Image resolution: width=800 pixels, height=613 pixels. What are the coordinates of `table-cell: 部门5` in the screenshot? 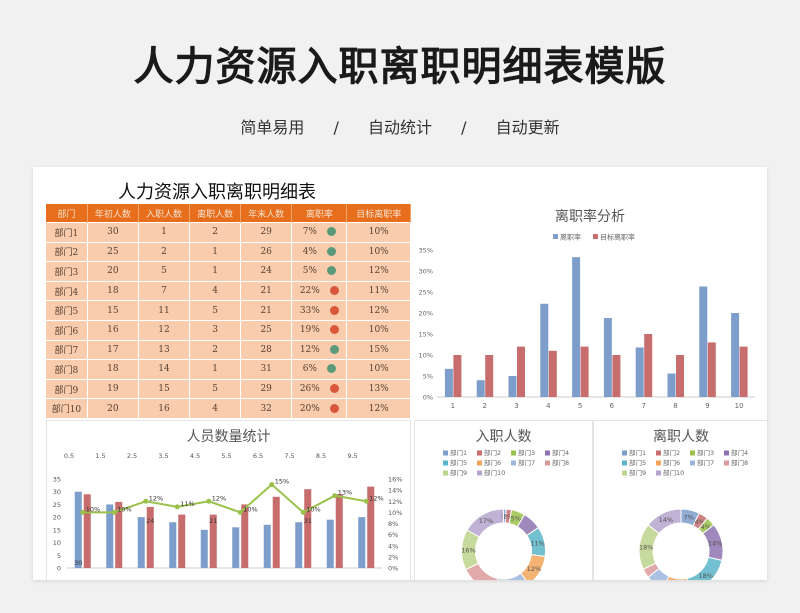 It's located at (67, 310).